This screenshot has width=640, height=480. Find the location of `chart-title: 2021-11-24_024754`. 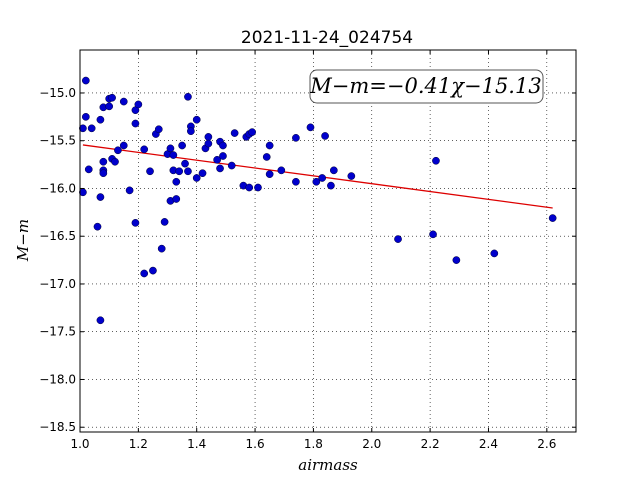

chart-title: 2021-11-24_024754 is located at coordinates (327, 38).